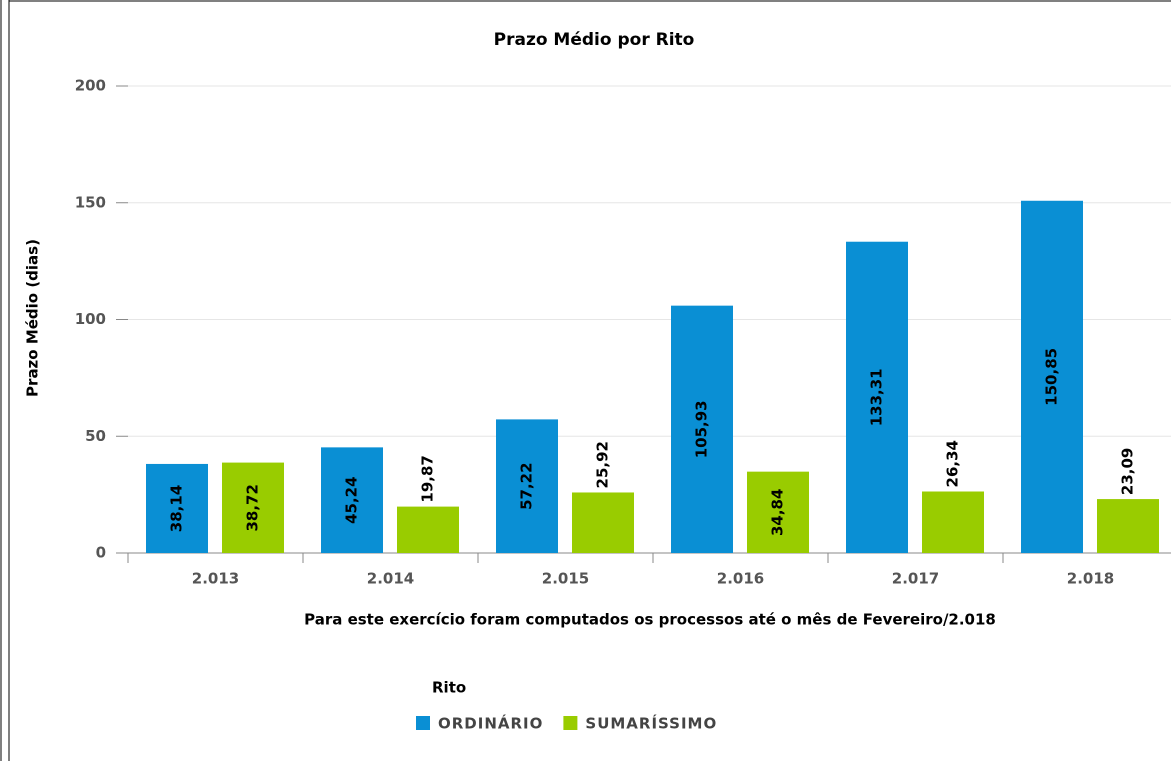  Describe the element at coordinates (390, 579) in the screenshot. I see `x-tick-label: 2.014` at that location.